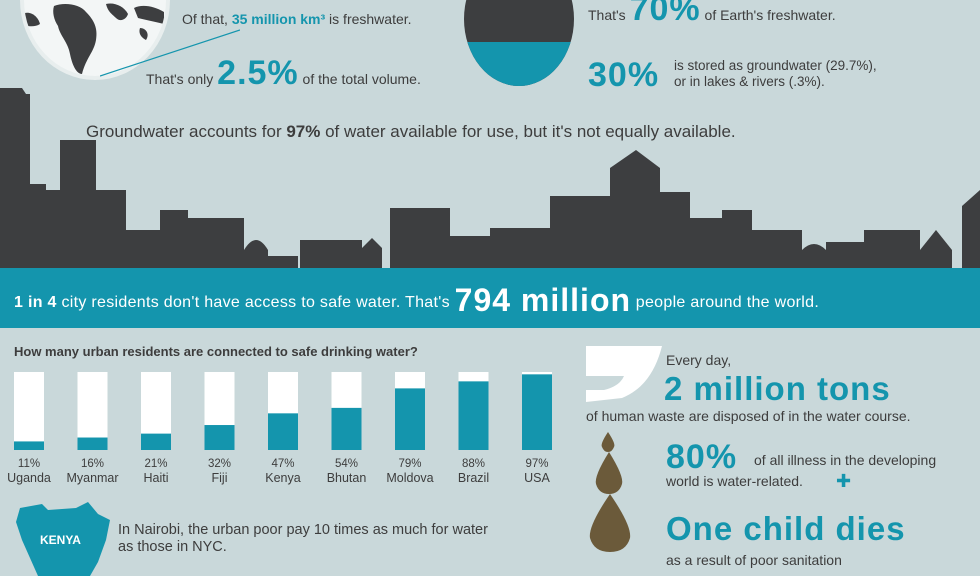 This screenshot has width=980, height=576. I want to click on icecap-suffix: of Earth's freshwater., so click(768, 15).